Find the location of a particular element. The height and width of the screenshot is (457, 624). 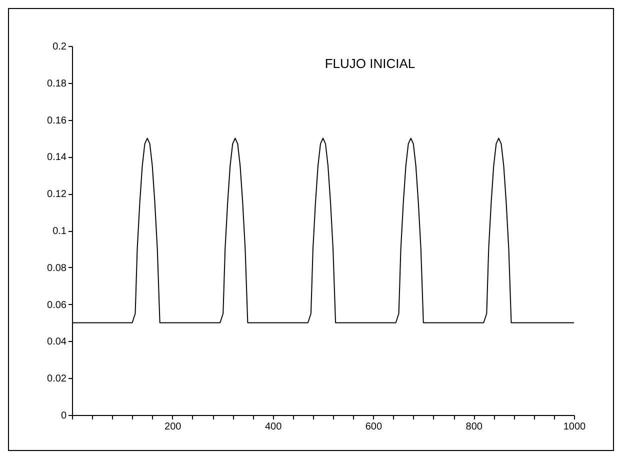

y-tick-label: 0.08 is located at coordinates (57, 268).